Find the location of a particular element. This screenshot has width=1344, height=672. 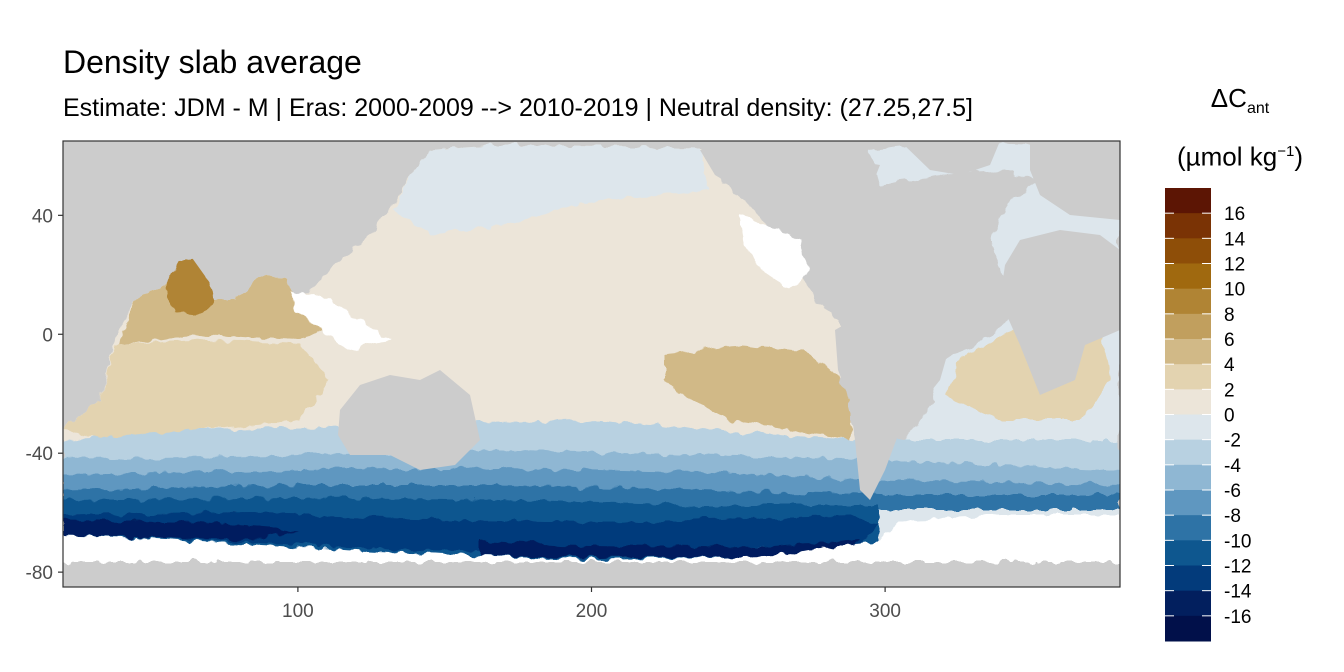

colorbar-label: -16 is located at coordinates (1237, 617).